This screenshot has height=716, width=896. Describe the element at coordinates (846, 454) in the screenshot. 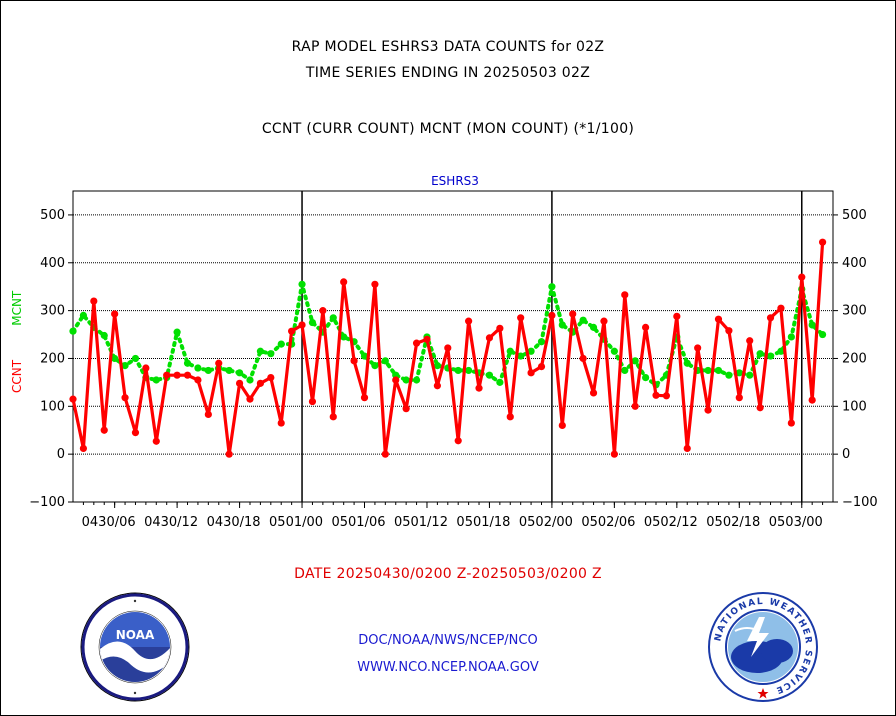

I see `y-tick-label-right: 0` at that location.